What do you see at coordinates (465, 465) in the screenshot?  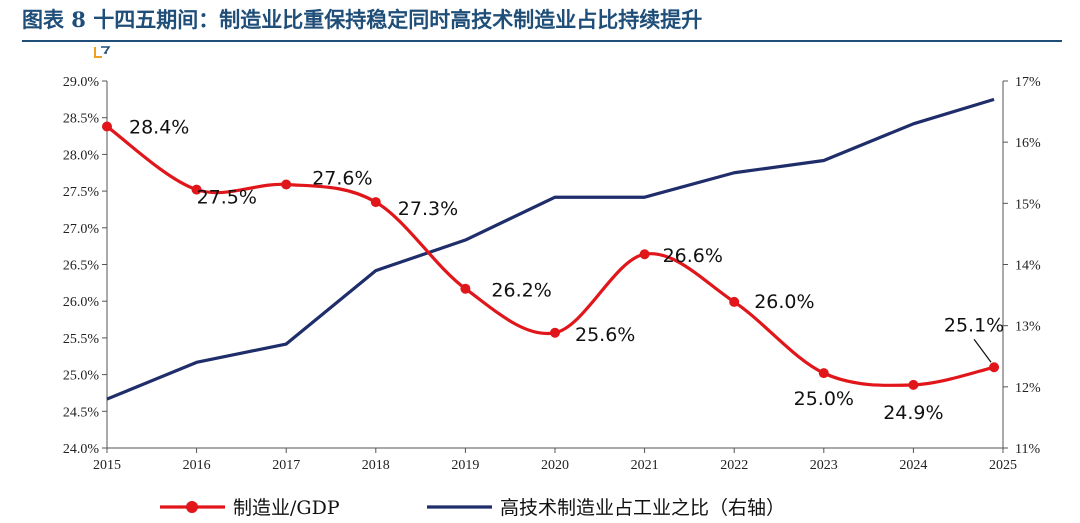 I see `x-tick-label: 2019` at bounding box center [465, 465].